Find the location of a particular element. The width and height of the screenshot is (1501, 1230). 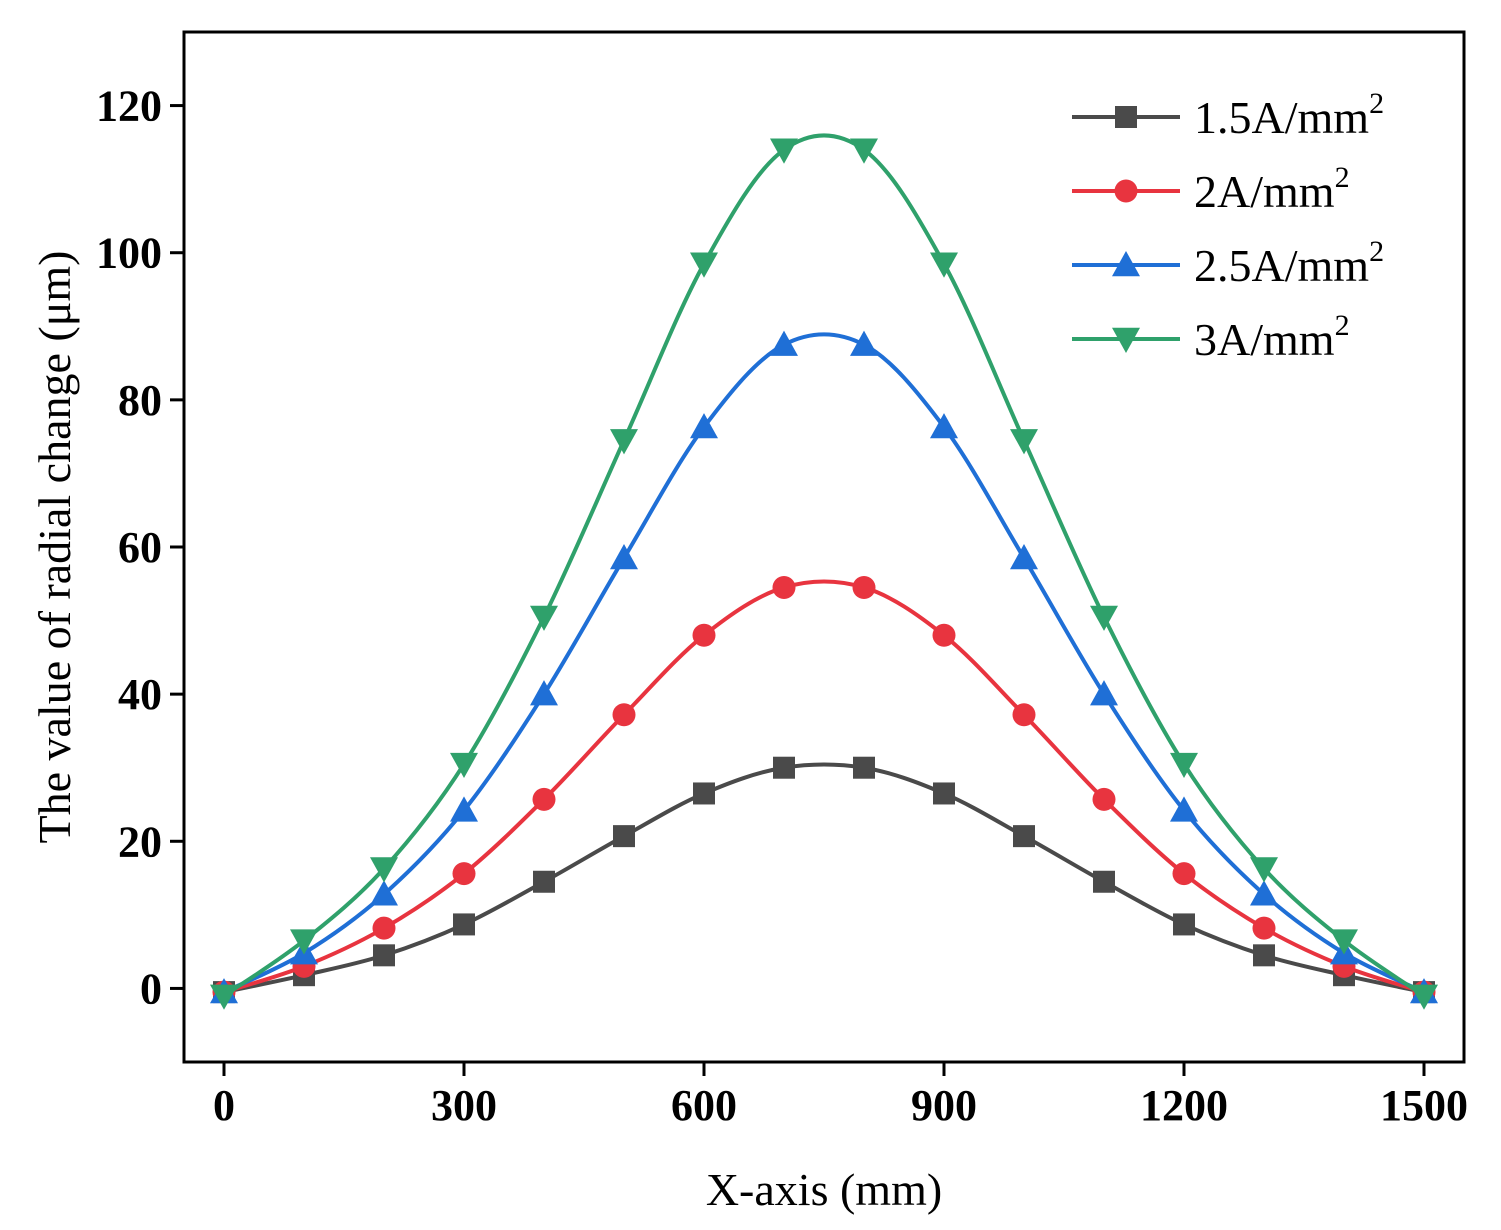

legend-item: 2A/mm2 is located at coordinates (1211, 189).